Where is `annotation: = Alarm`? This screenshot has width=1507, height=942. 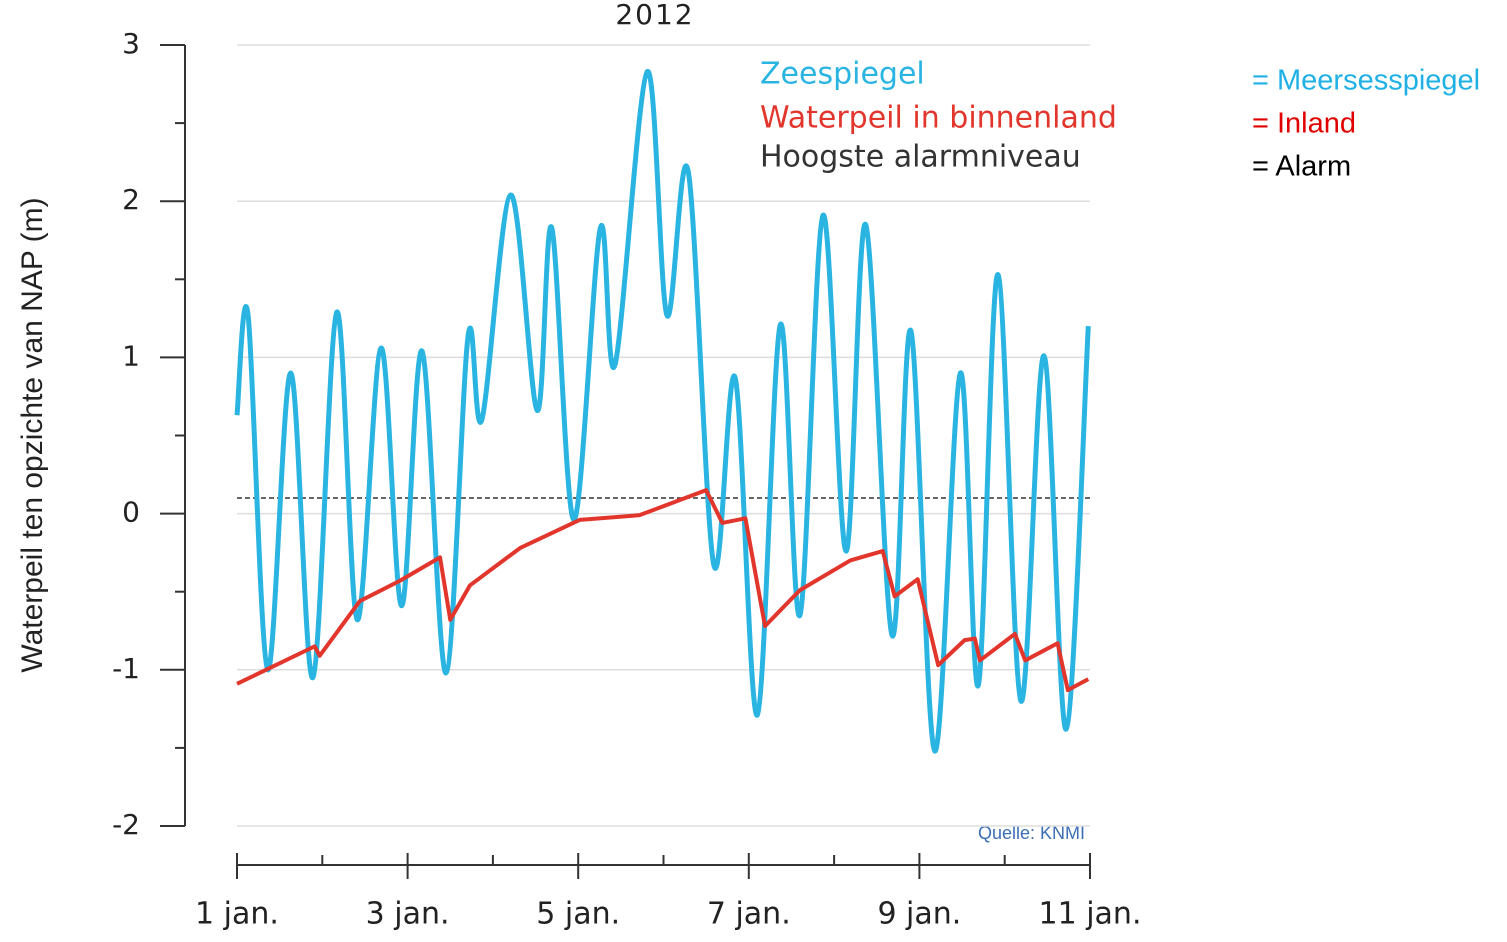 annotation: = Alarm is located at coordinates (1301, 167).